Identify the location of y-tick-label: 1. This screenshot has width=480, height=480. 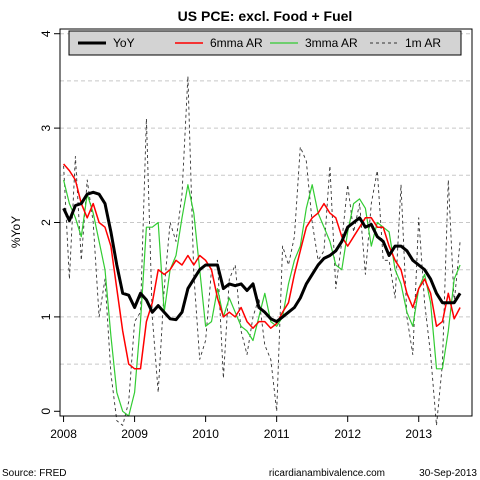
(46, 316).